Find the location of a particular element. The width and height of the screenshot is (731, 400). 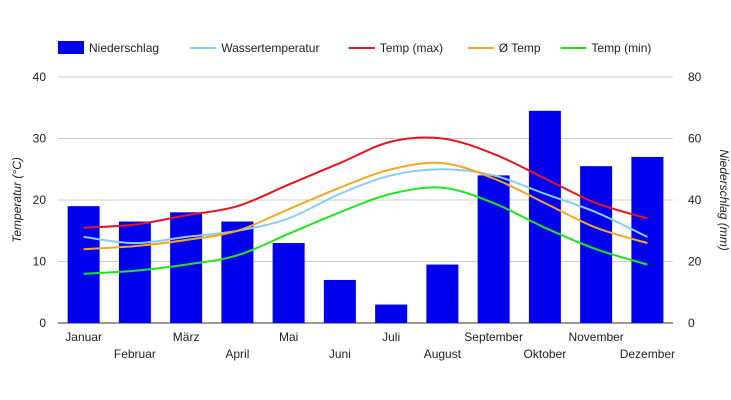

x-tick-label: Februar is located at coordinates (135, 354).